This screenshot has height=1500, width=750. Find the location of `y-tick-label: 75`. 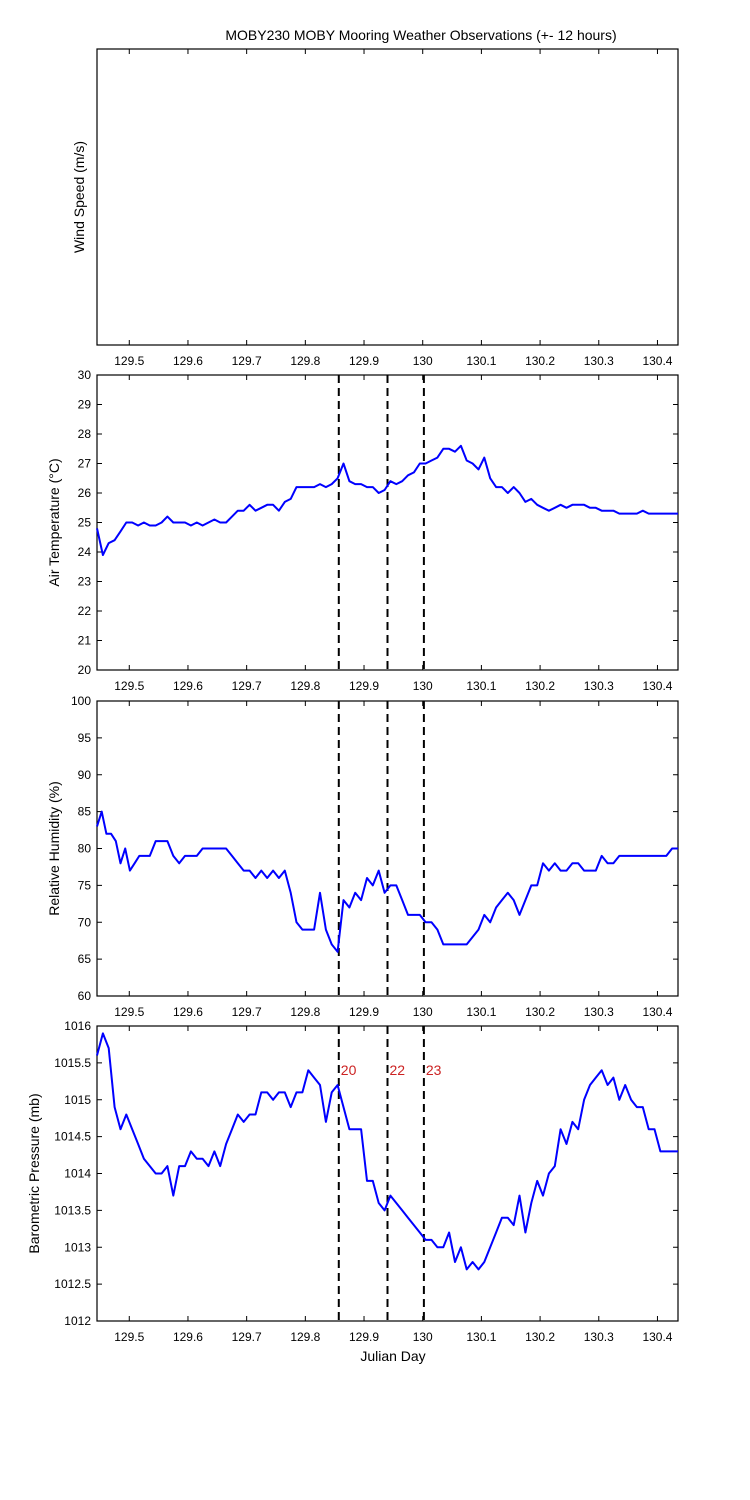

y-tick-label: 75 is located at coordinates (85, 885).